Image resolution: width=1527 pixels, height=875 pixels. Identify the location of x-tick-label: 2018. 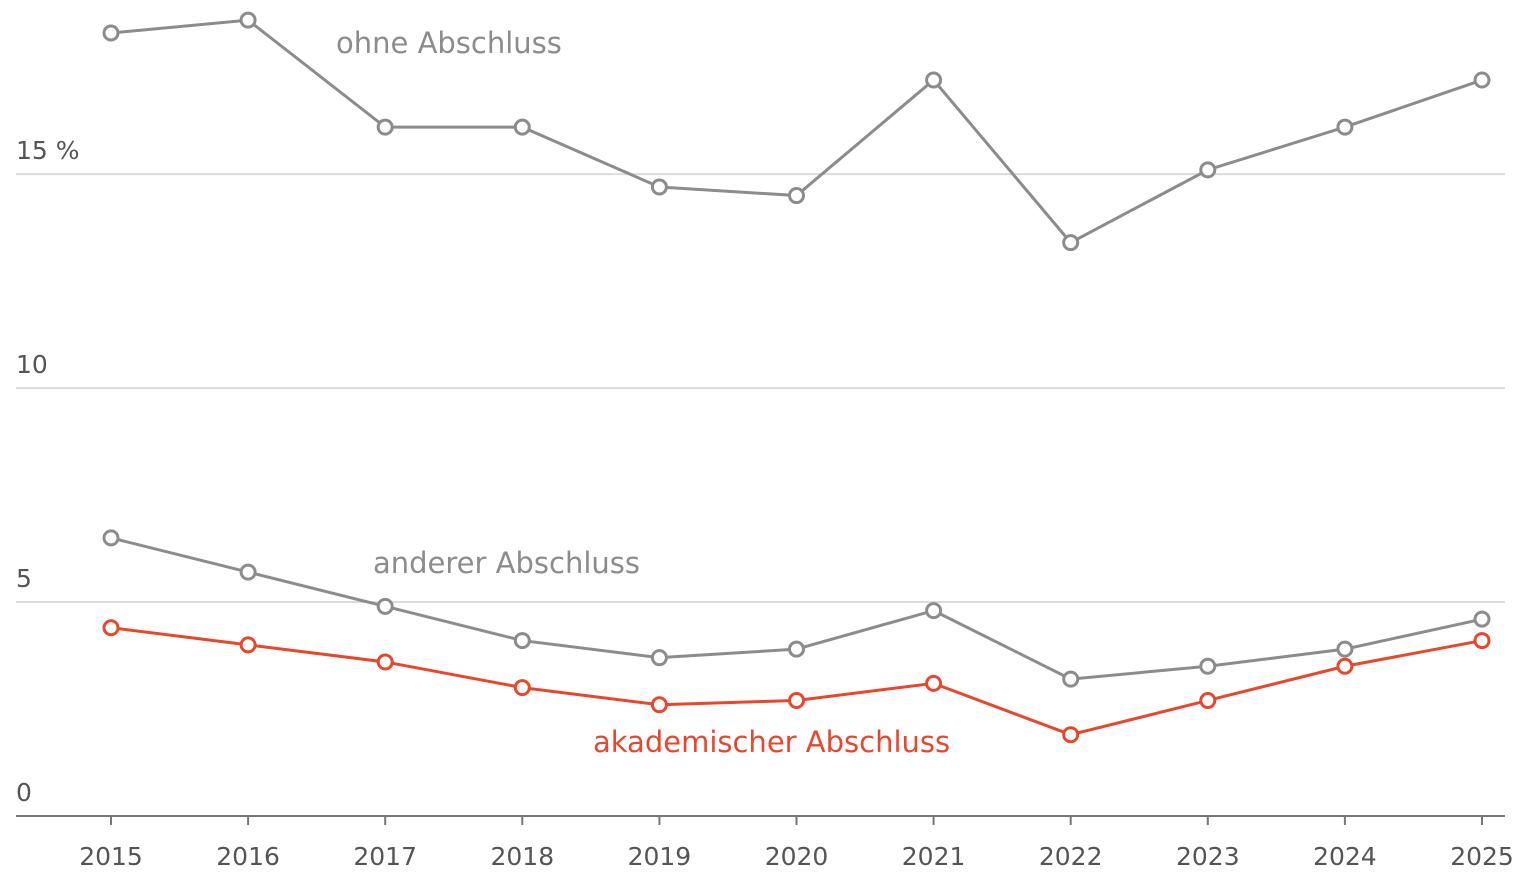
(522, 856).